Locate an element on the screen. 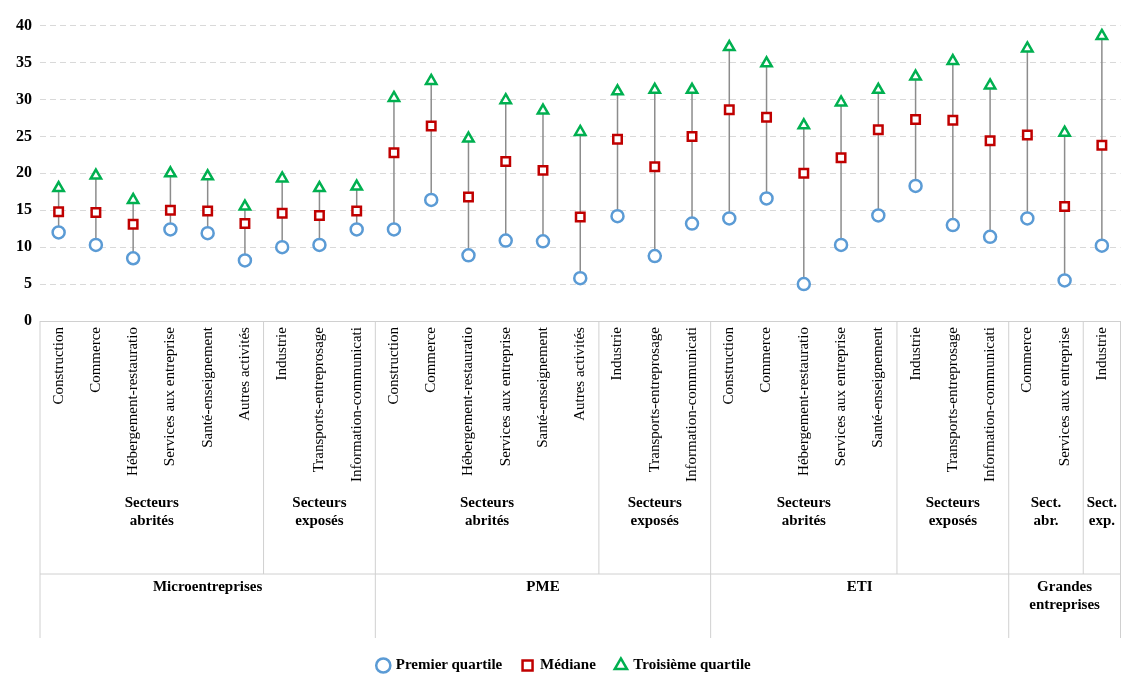 This screenshot has height=691, width=1137. legend-label: Troisième quartile is located at coordinates (692, 664).